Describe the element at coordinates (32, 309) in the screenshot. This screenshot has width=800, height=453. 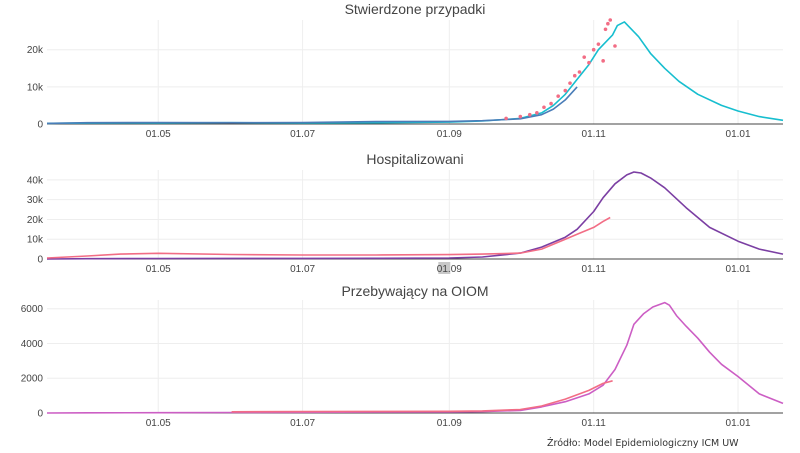
I see `y-tick-label: 6000` at that location.